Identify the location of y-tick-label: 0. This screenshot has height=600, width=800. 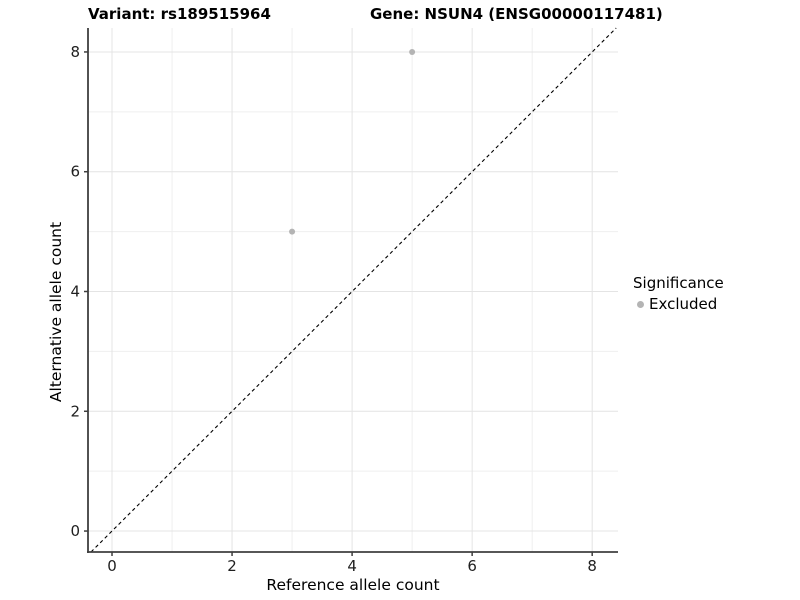
(75, 531).